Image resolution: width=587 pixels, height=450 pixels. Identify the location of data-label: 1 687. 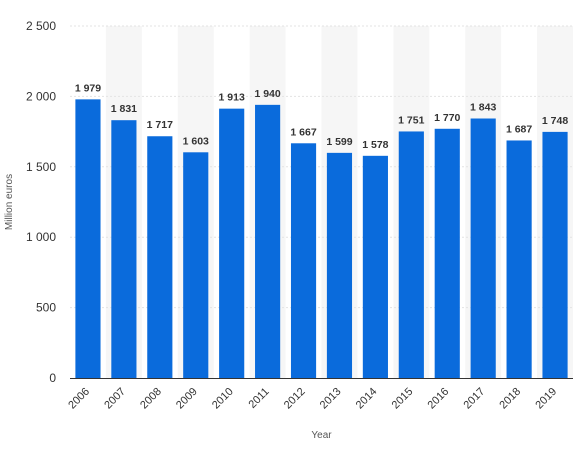
(519, 129).